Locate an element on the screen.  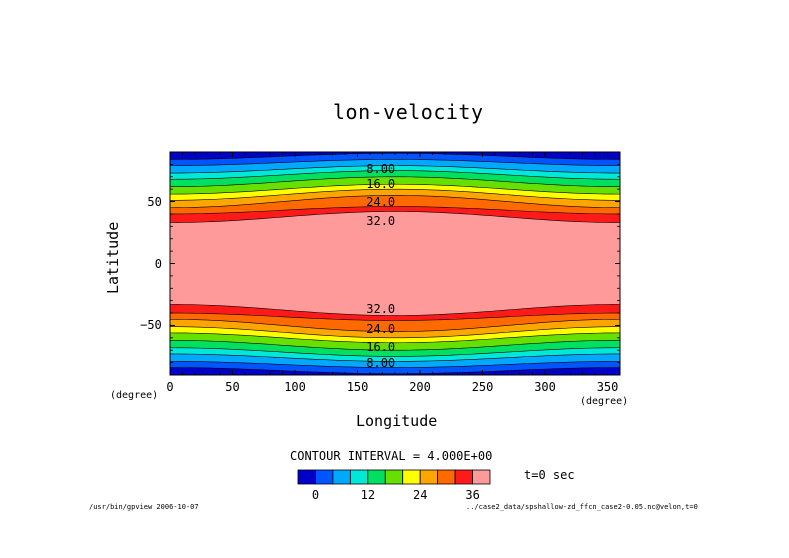
x-tick-label: 200 is located at coordinates (420, 387).